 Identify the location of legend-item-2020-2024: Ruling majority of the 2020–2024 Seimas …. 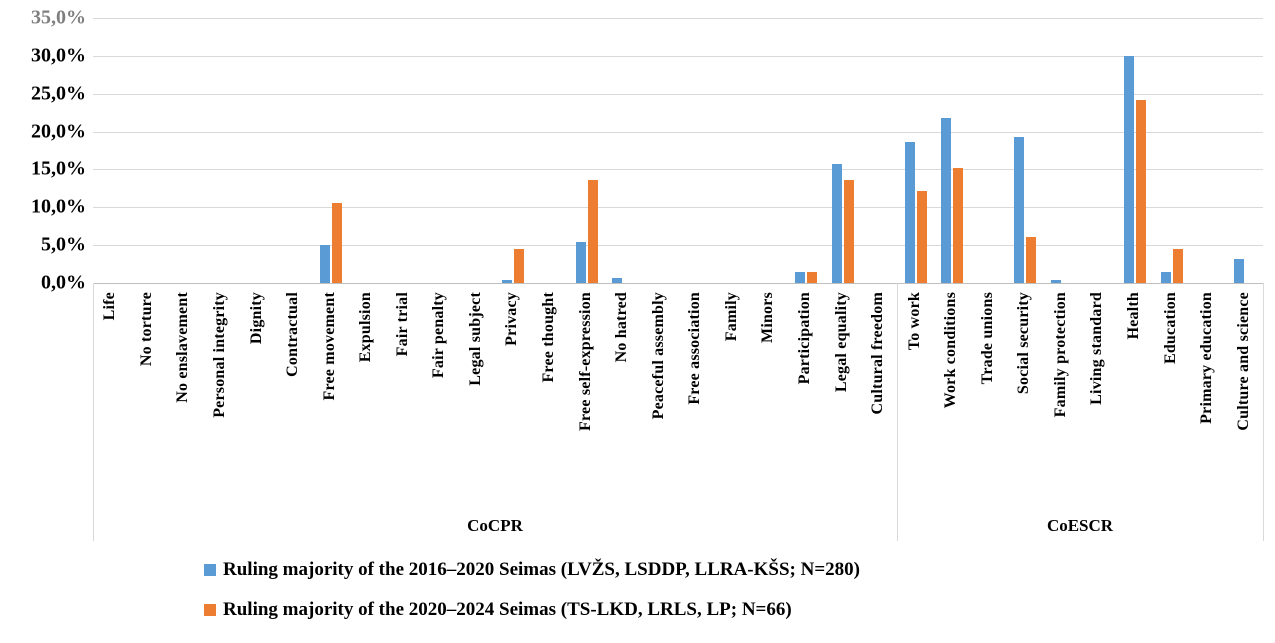
(498, 610).